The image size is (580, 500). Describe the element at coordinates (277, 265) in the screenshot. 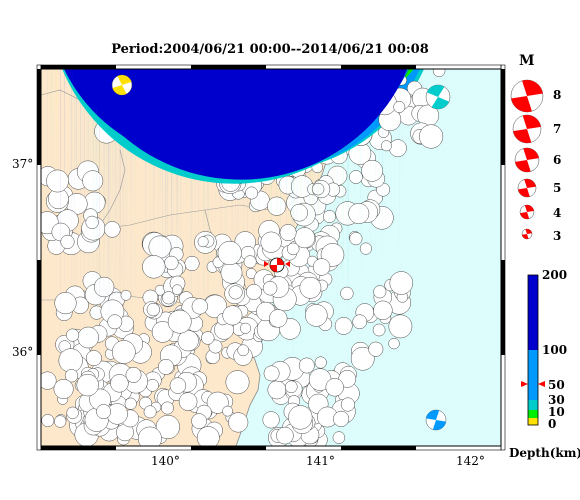

I see `mainshock-marker` at that location.